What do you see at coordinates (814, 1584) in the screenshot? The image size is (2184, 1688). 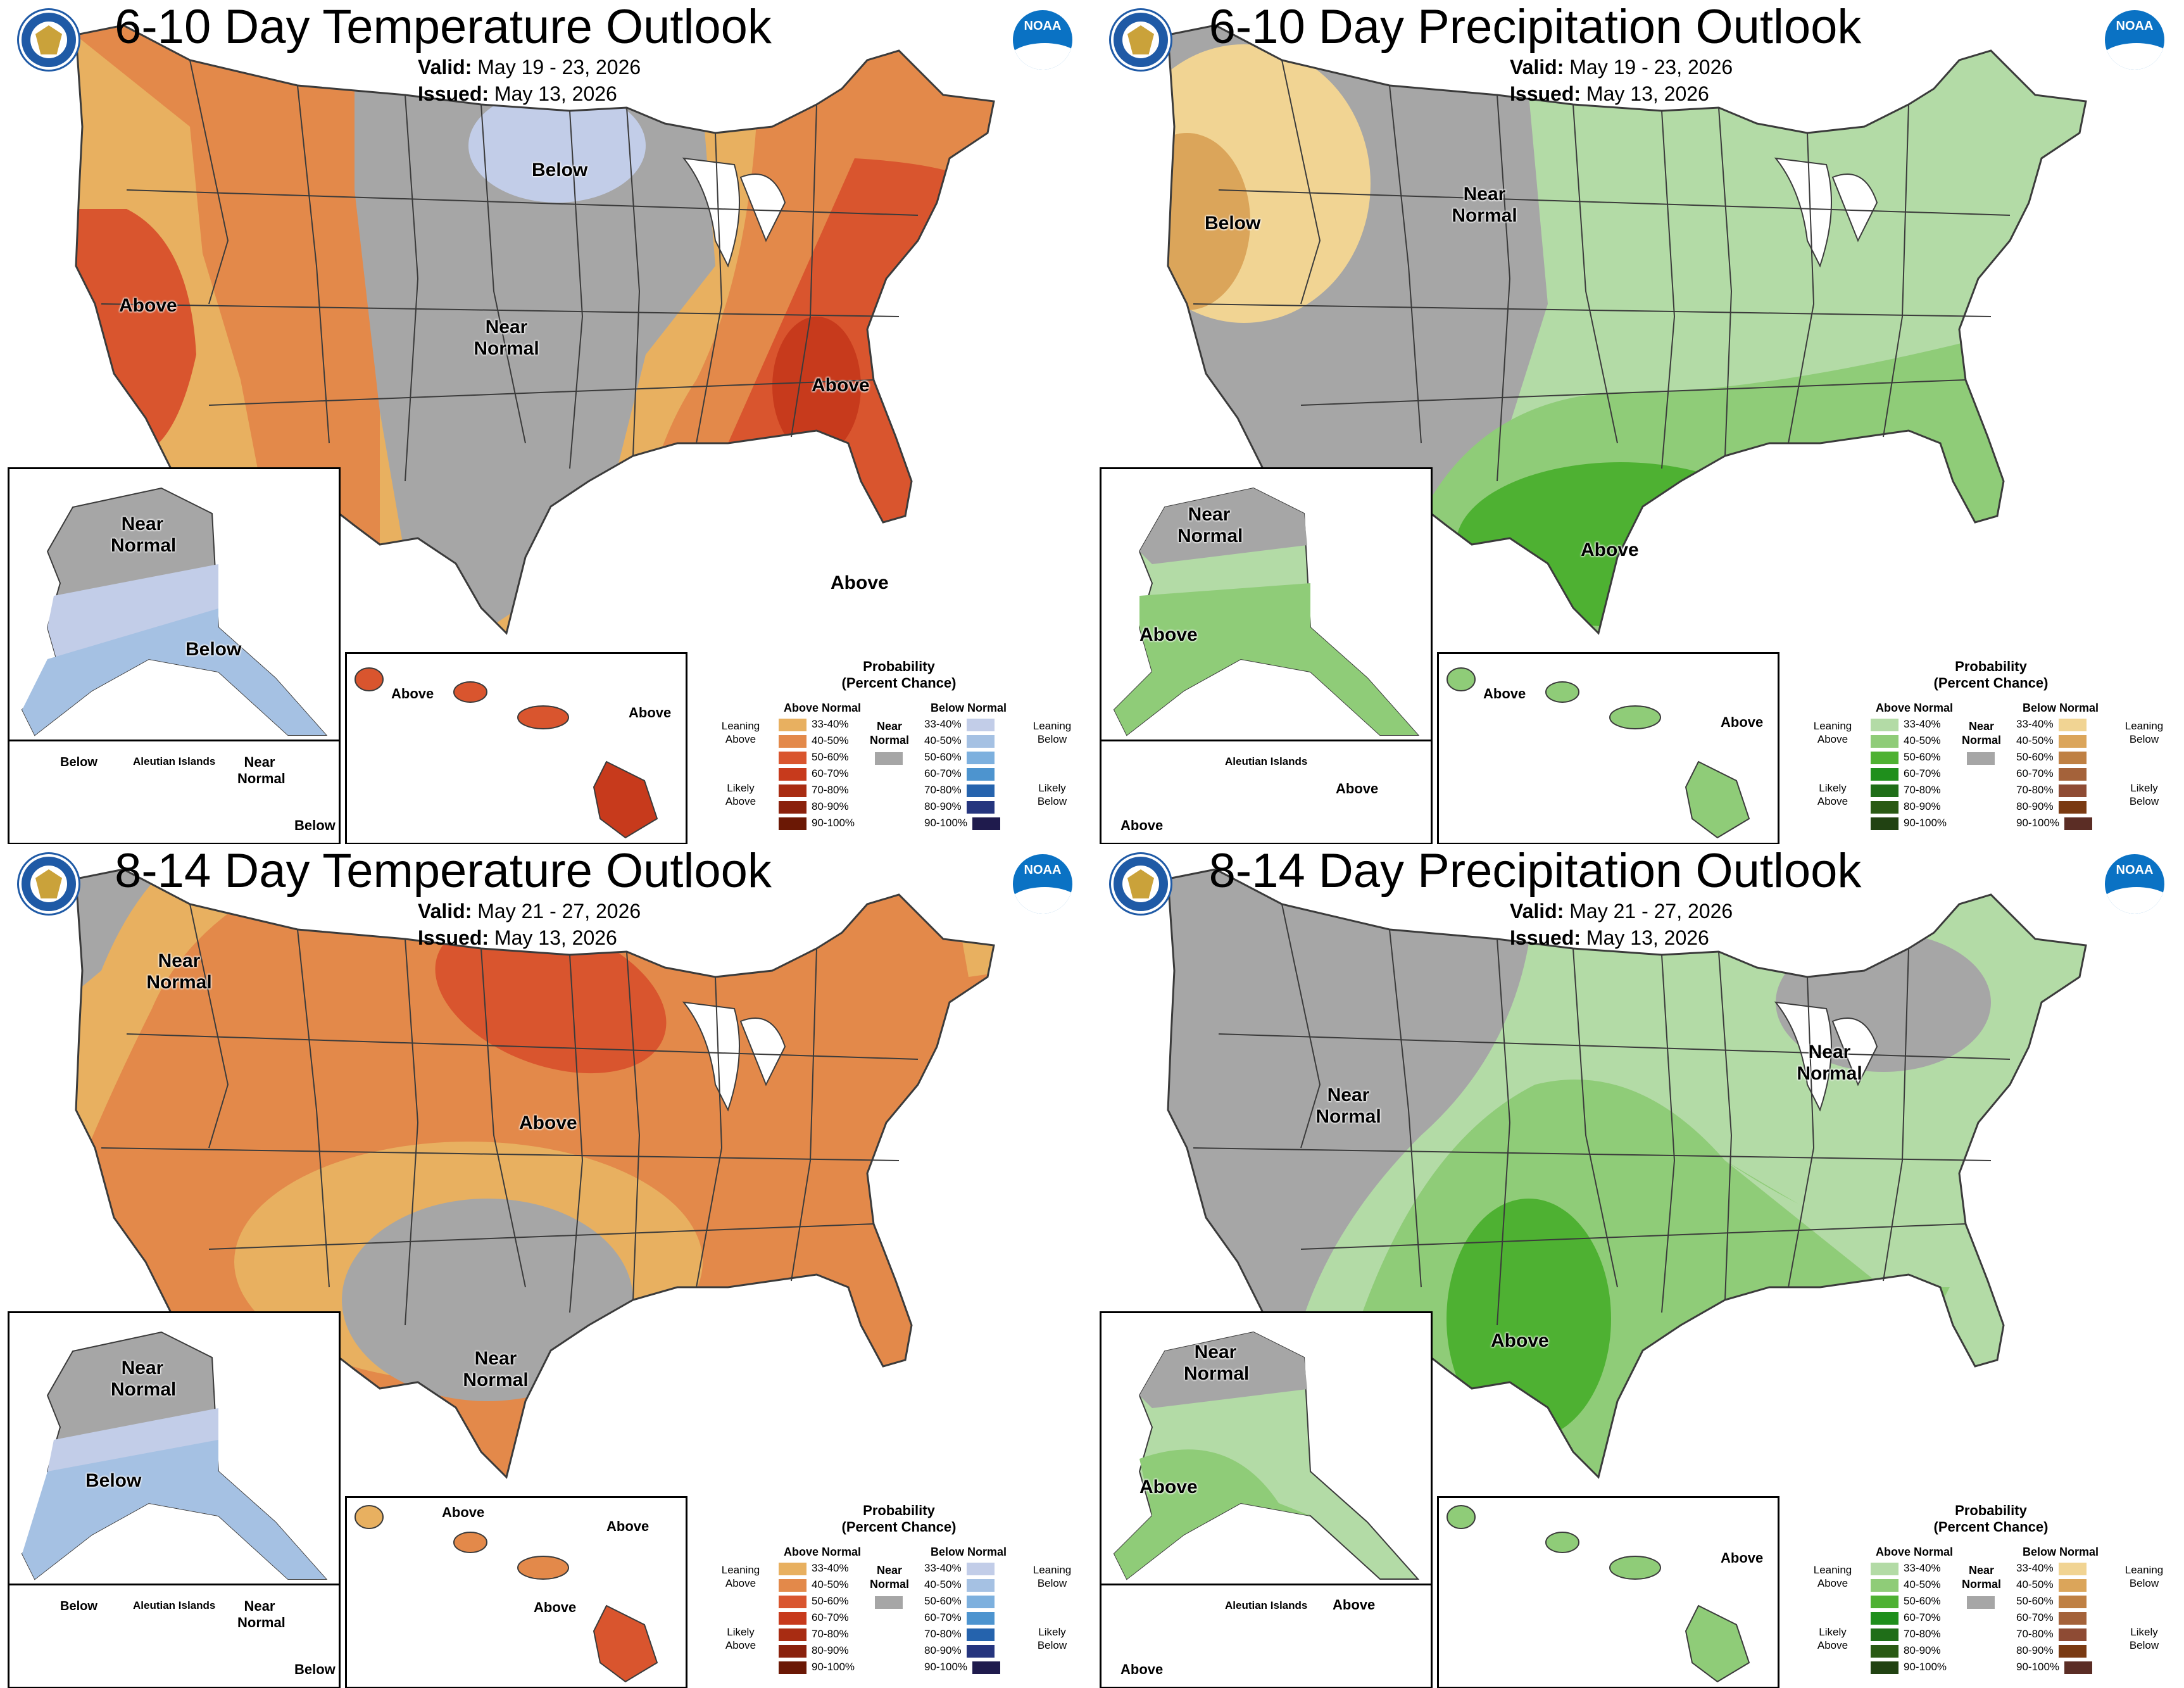 I see `legend-row-above: 40-50%` at bounding box center [814, 1584].